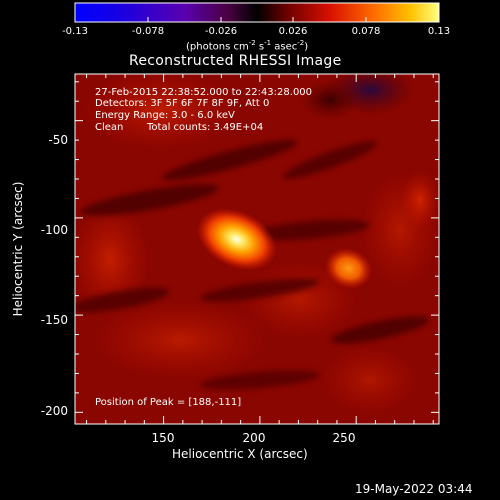  I want to click on colorbar, so click(257, 12).